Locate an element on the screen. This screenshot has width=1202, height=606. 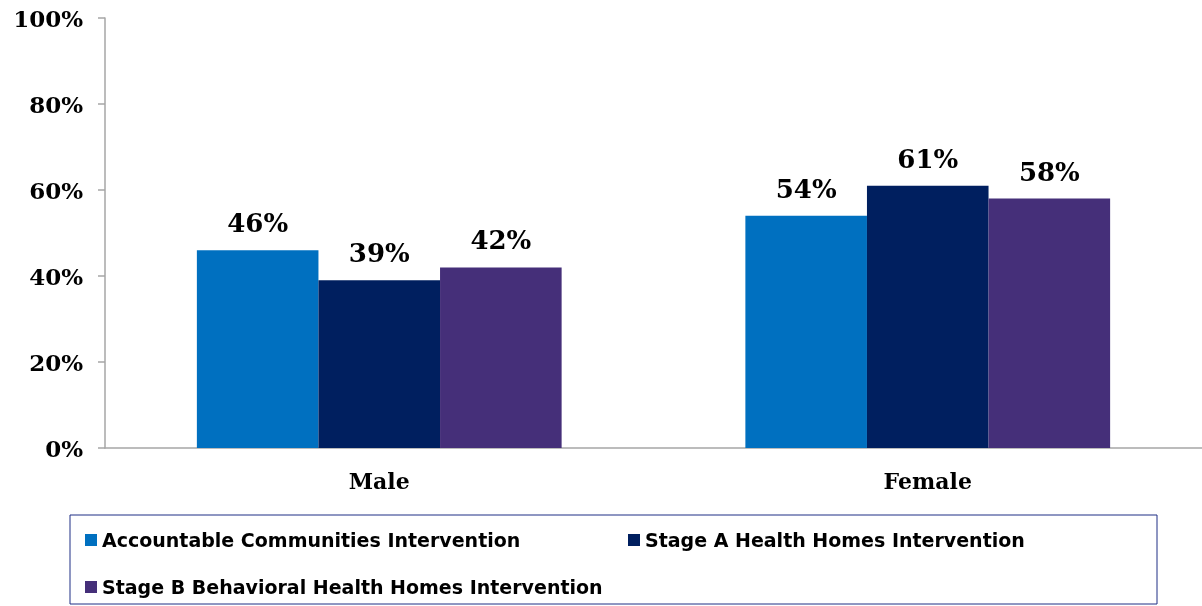
y-tick-label: 20% is located at coordinates (56, 362).